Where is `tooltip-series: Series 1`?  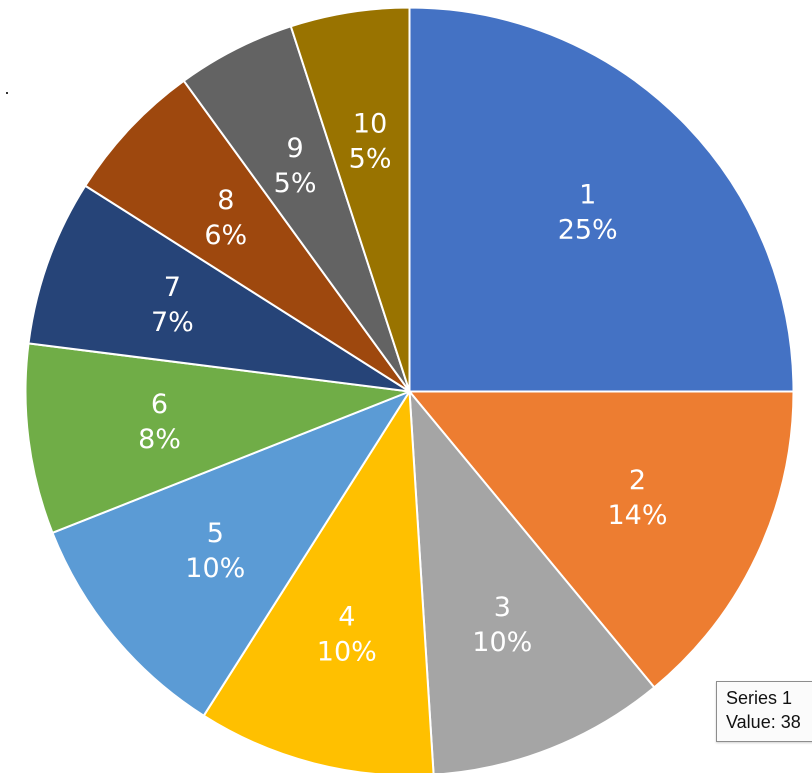
tooltip-series: Series 1 is located at coordinates (759, 698).